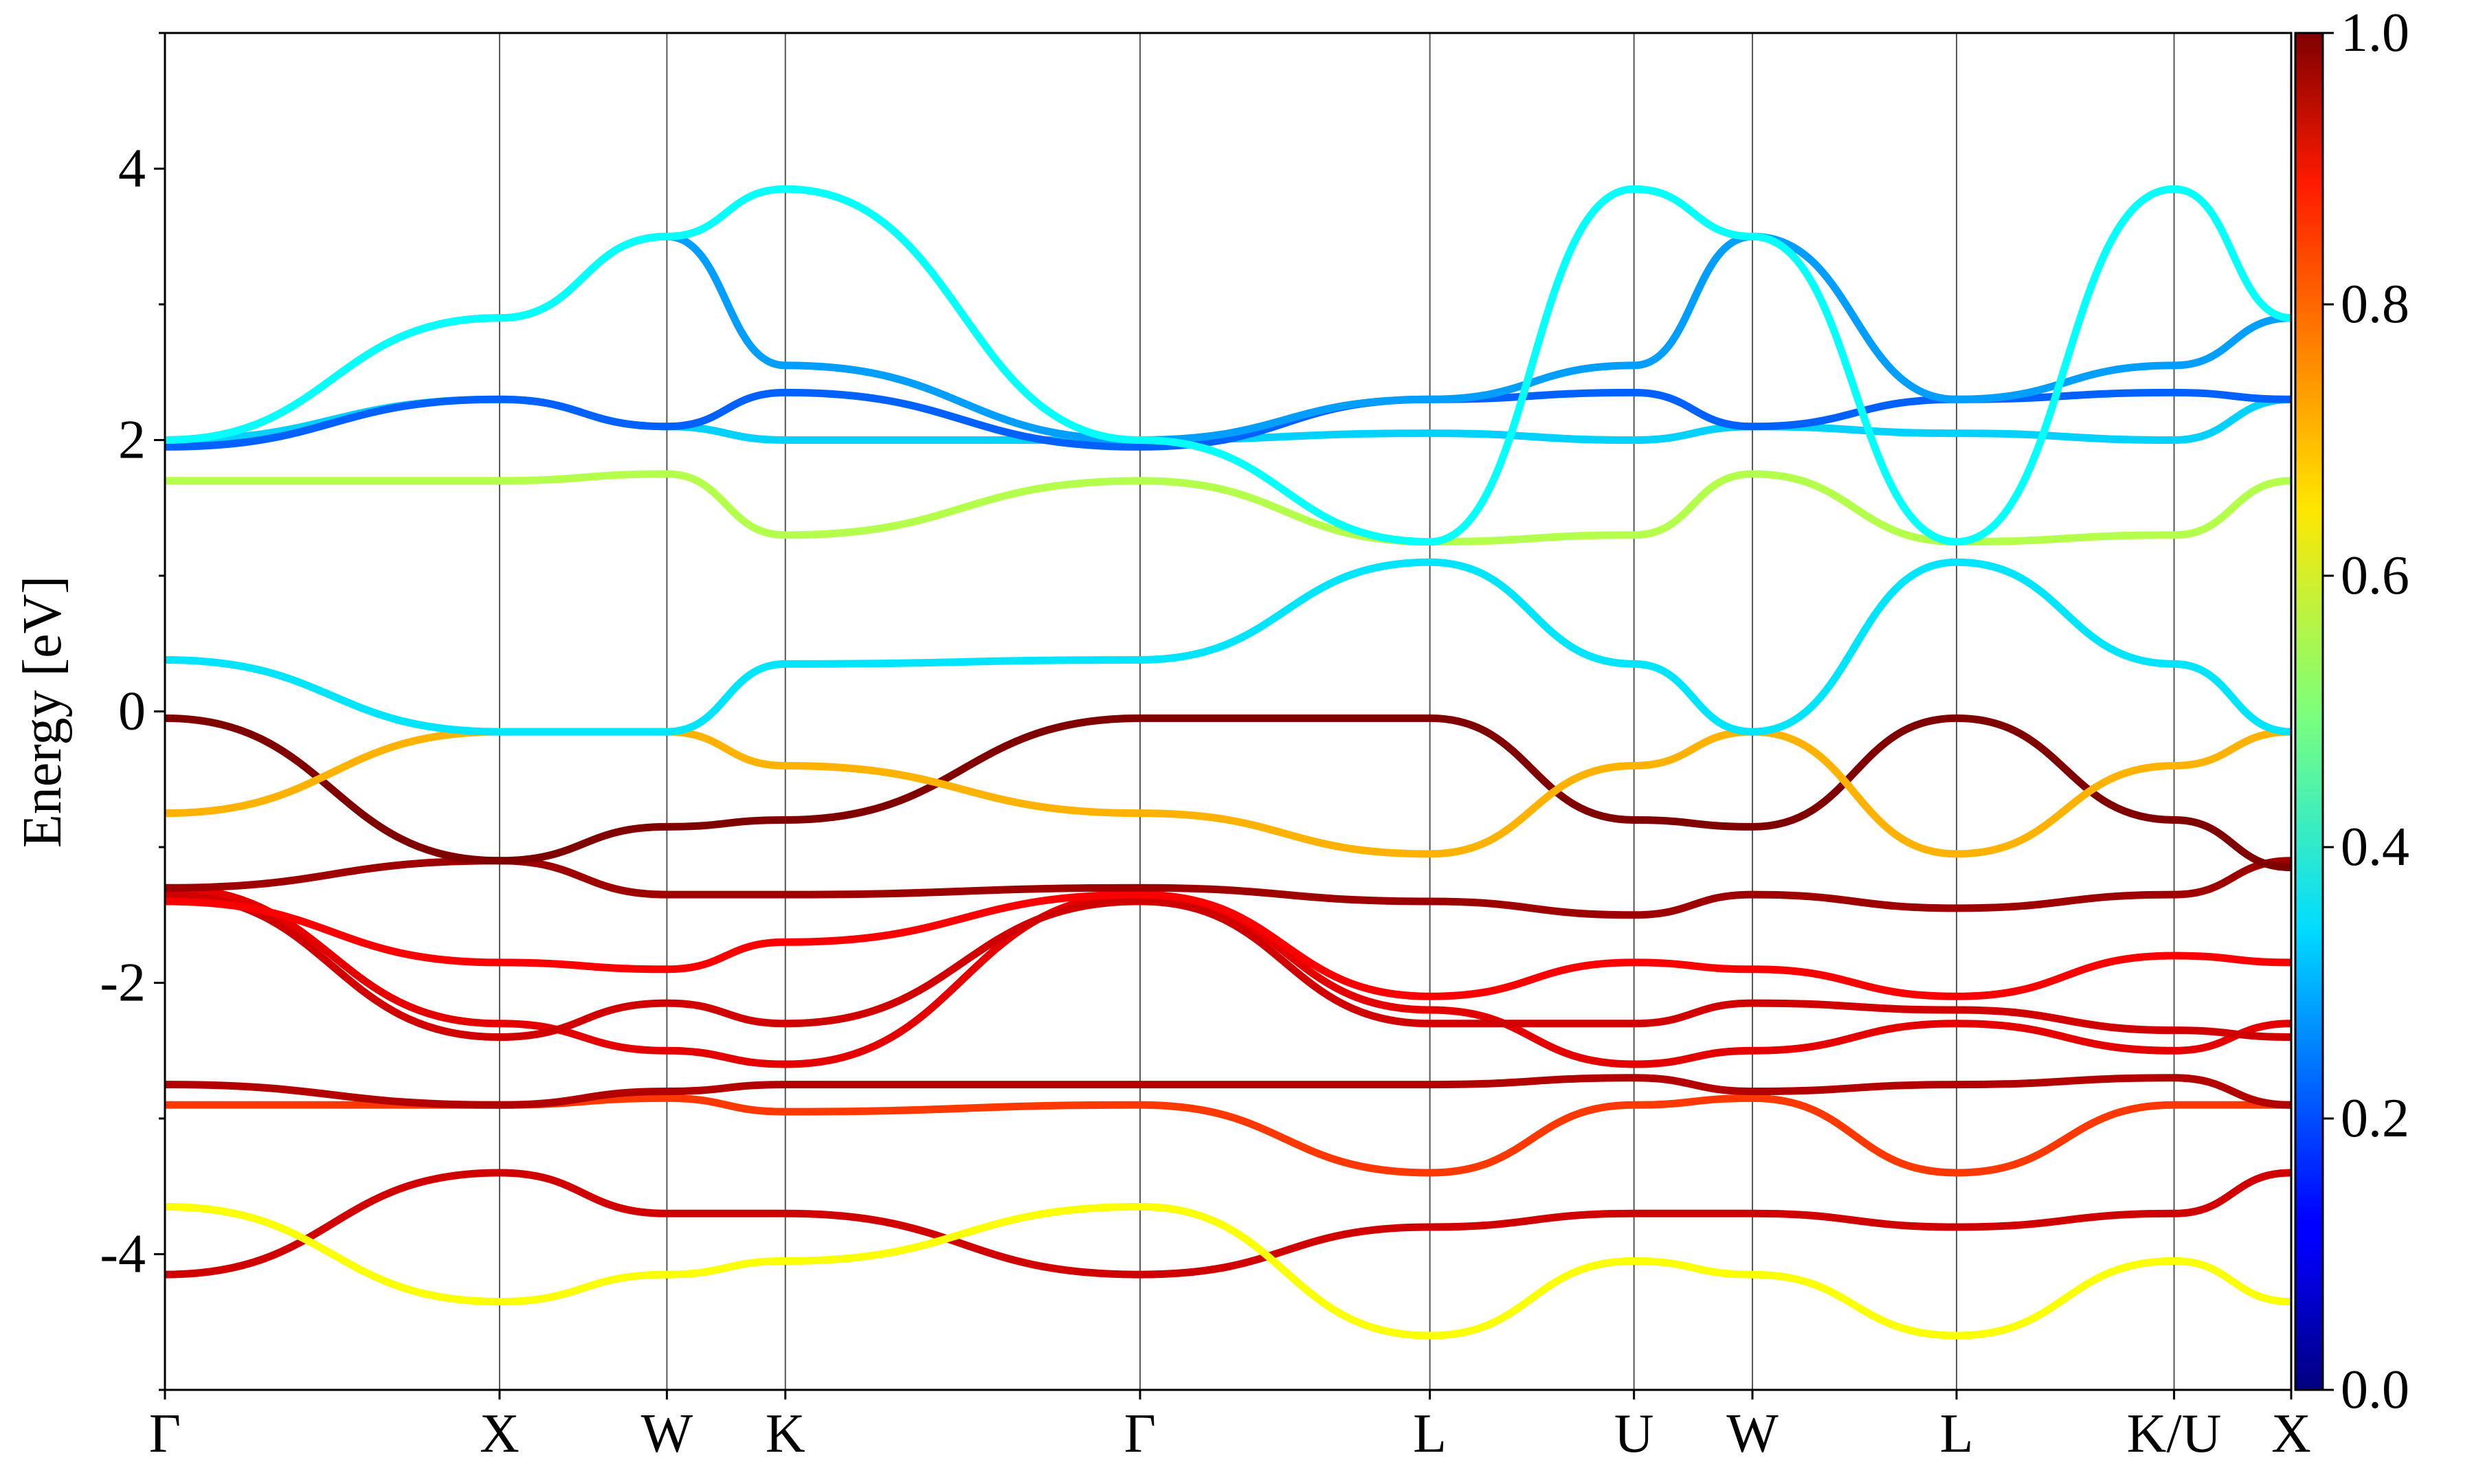 This screenshot has width=2474, height=1484. Describe the element at coordinates (2375, 1118) in the screenshot. I see `colorbar-tick-label: 0.2` at that location.